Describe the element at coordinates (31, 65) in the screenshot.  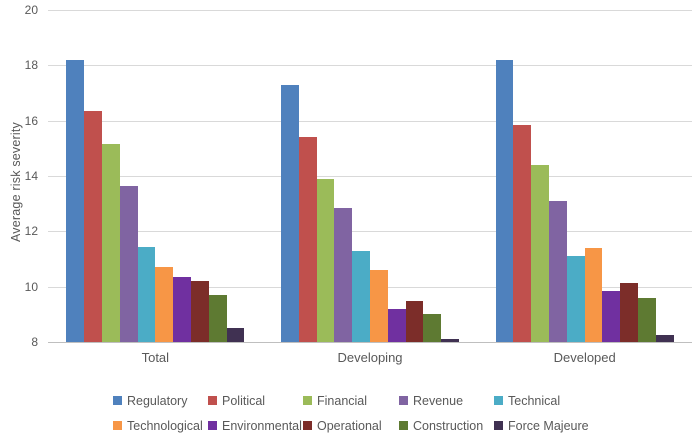
I see `y-tick-label: 18` at that location.